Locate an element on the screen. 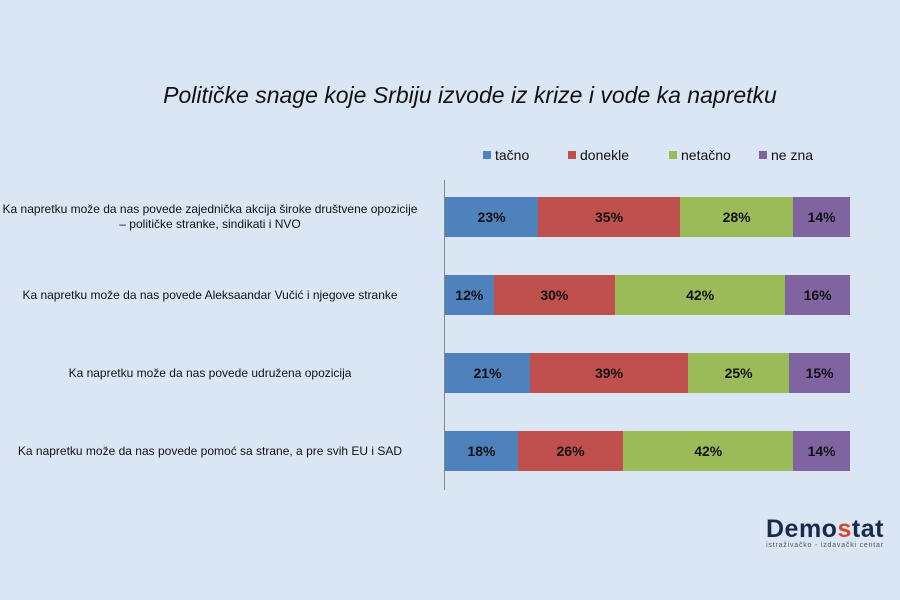 The height and width of the screenshot is (600, 900). data-label: 16% is located at coordinates (817, 295).